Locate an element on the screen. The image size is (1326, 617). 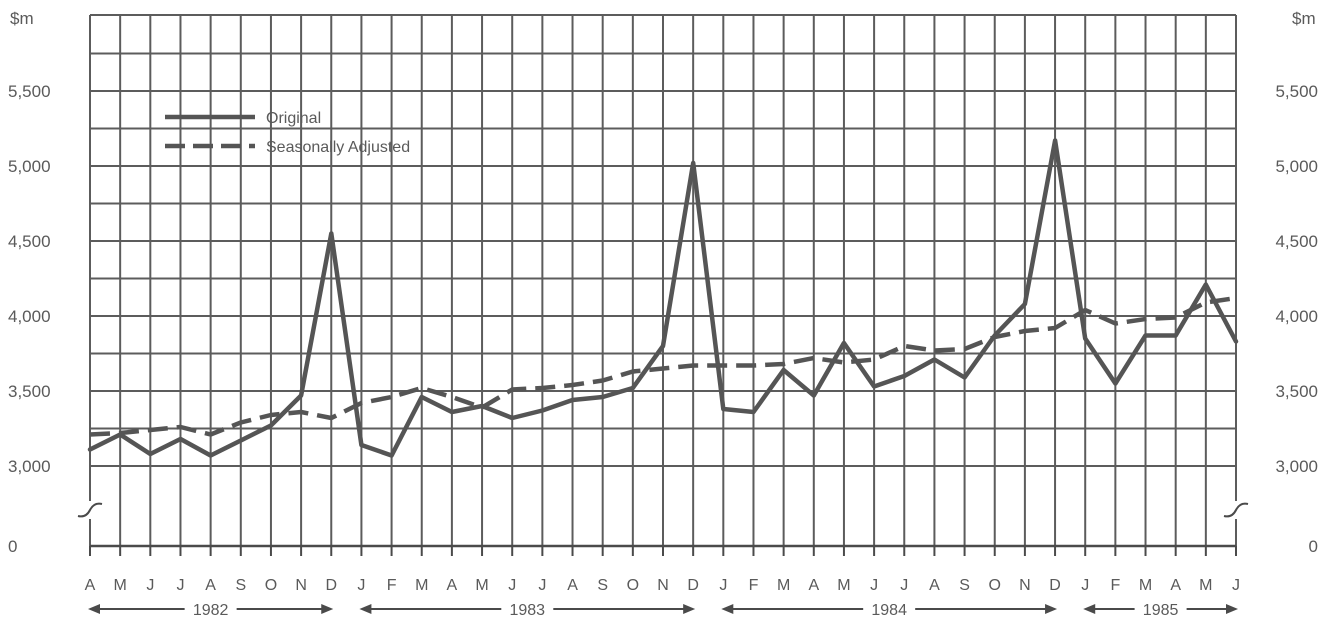
year-label: 1983 is located at coordinates (527, 609).